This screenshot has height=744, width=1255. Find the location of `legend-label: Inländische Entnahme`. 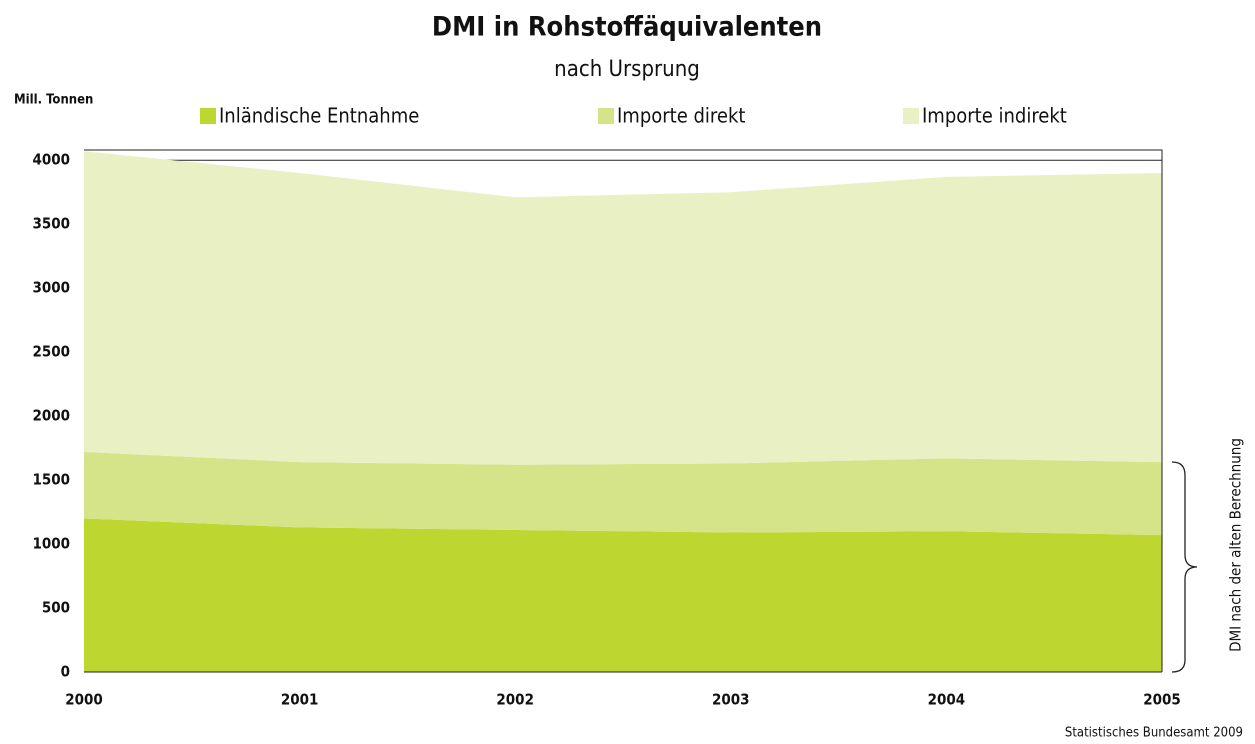

legend-label: Inländische Entnahme is located at coordinates (319, 116).